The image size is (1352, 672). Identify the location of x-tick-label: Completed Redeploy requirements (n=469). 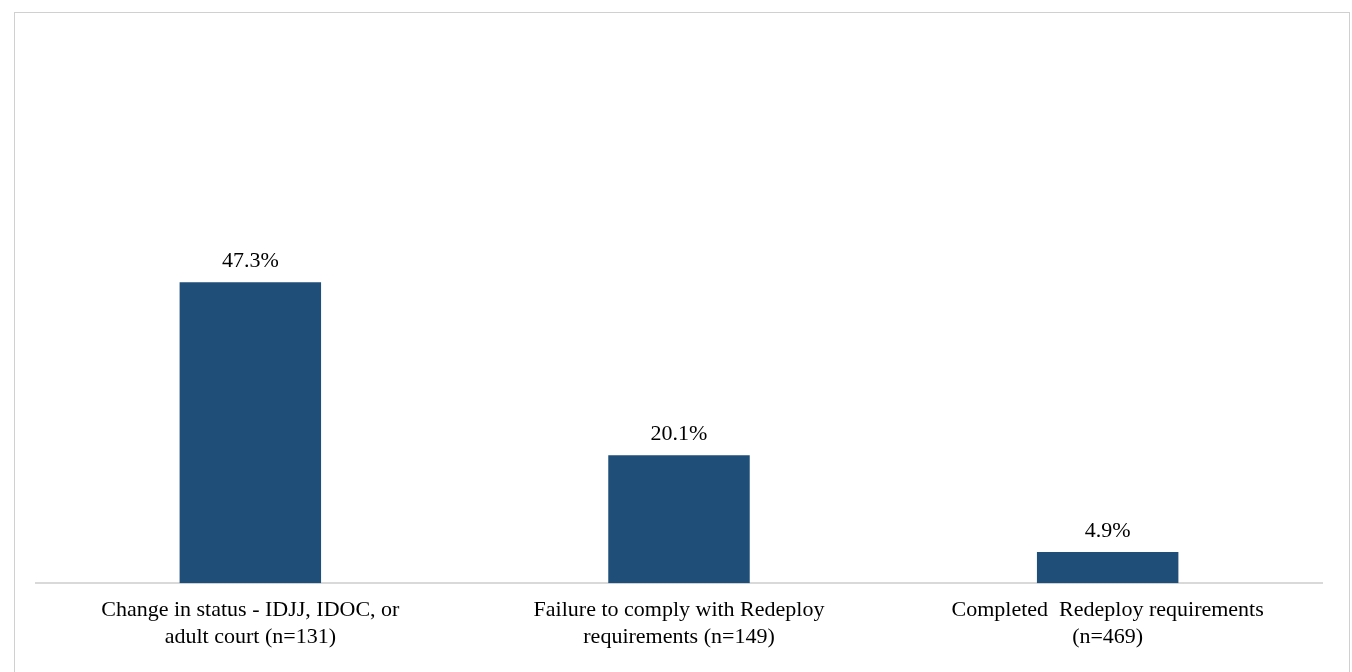
(1107, 622).